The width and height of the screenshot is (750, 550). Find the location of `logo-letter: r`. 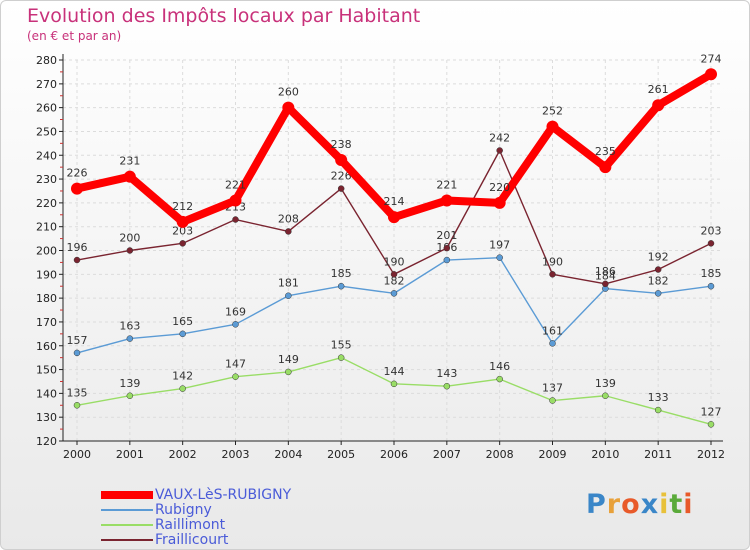

logo-letter: r is located at coordinates (614, 504).